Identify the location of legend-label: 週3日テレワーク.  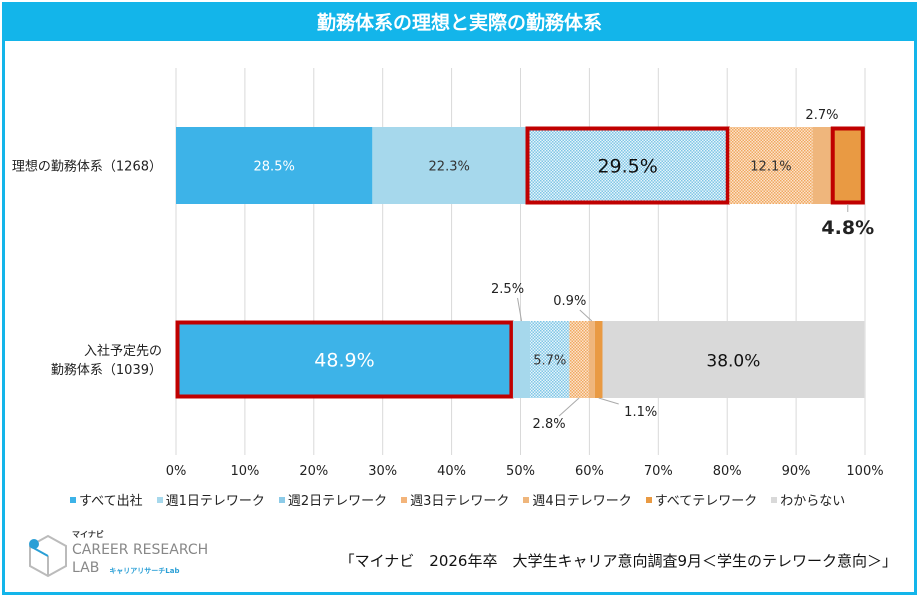
(460, 501).